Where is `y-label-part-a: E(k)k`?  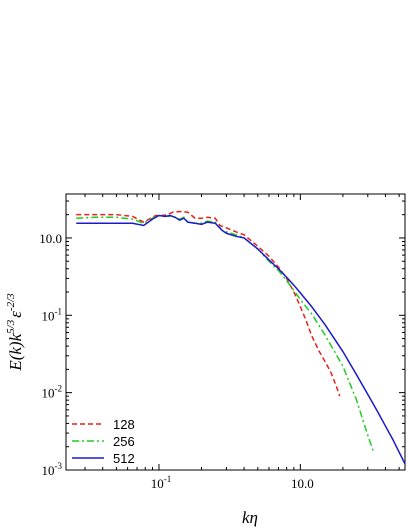
y-label-part-a: E(k)k is located at coordinates (15, 352).